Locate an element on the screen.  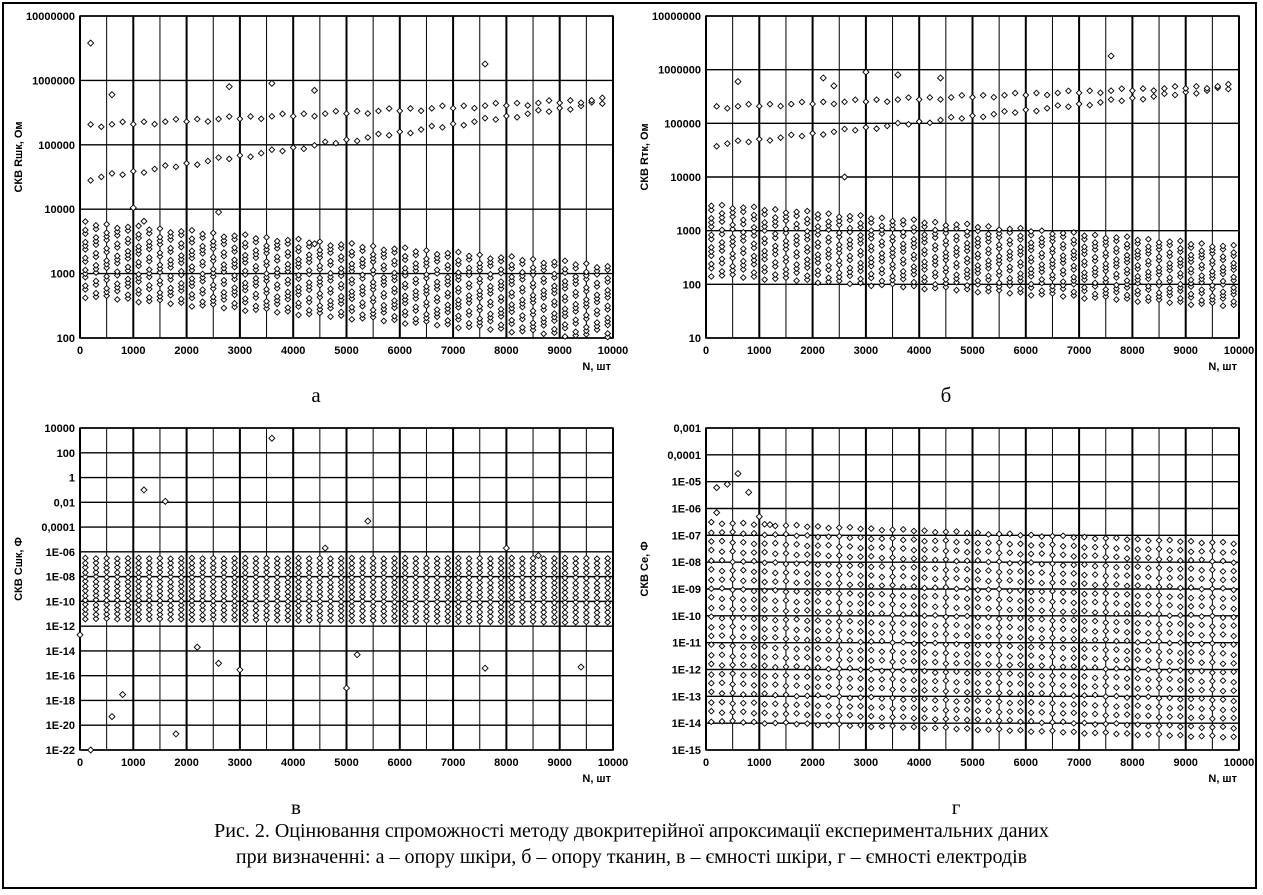
y-tick-label: 1E-09 is located at coordinates (686, 590).